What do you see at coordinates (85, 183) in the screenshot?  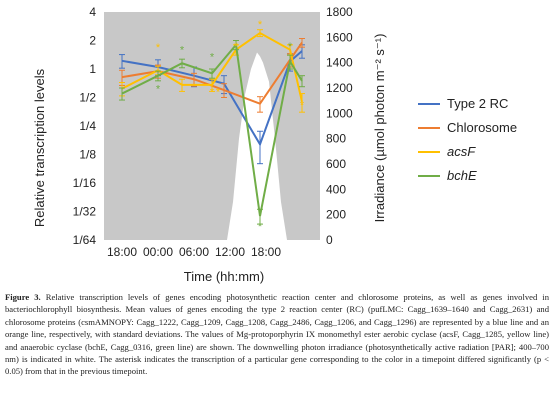 I see `y-tick-label: 1/16` at bounding box center [85, 183].